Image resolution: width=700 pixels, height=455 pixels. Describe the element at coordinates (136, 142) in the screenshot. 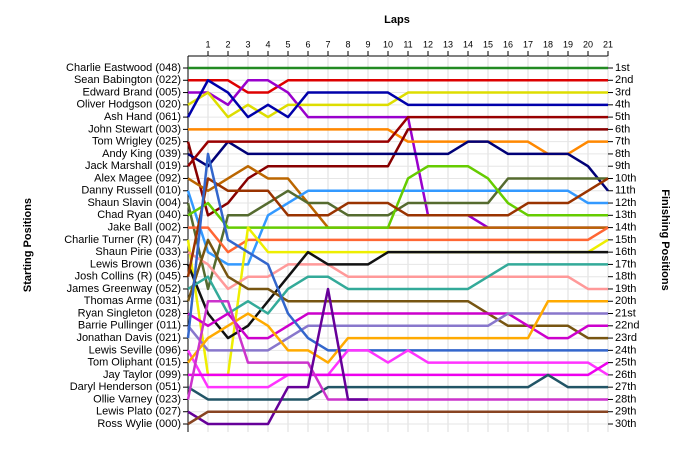

I see `driver-label: Tom Wrigley (025)` at that location.